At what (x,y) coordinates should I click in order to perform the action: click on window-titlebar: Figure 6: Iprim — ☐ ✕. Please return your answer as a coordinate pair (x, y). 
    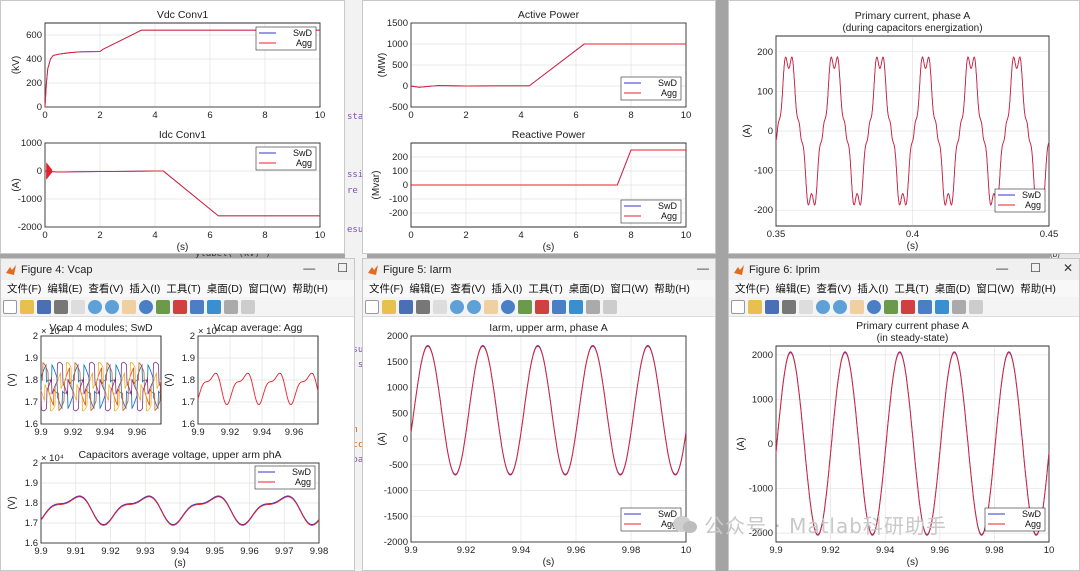
    Looking at the image, I should click on (904, 269).